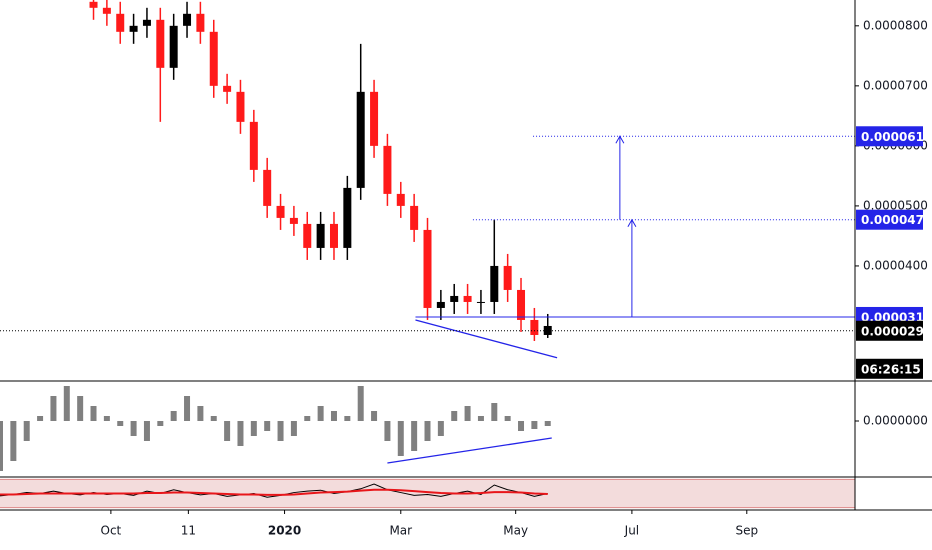  What do you see at coordinates (895, 205) in the screenshot?
I see `y-tick-label: 0.0000500` at bounding box center [895, 205].